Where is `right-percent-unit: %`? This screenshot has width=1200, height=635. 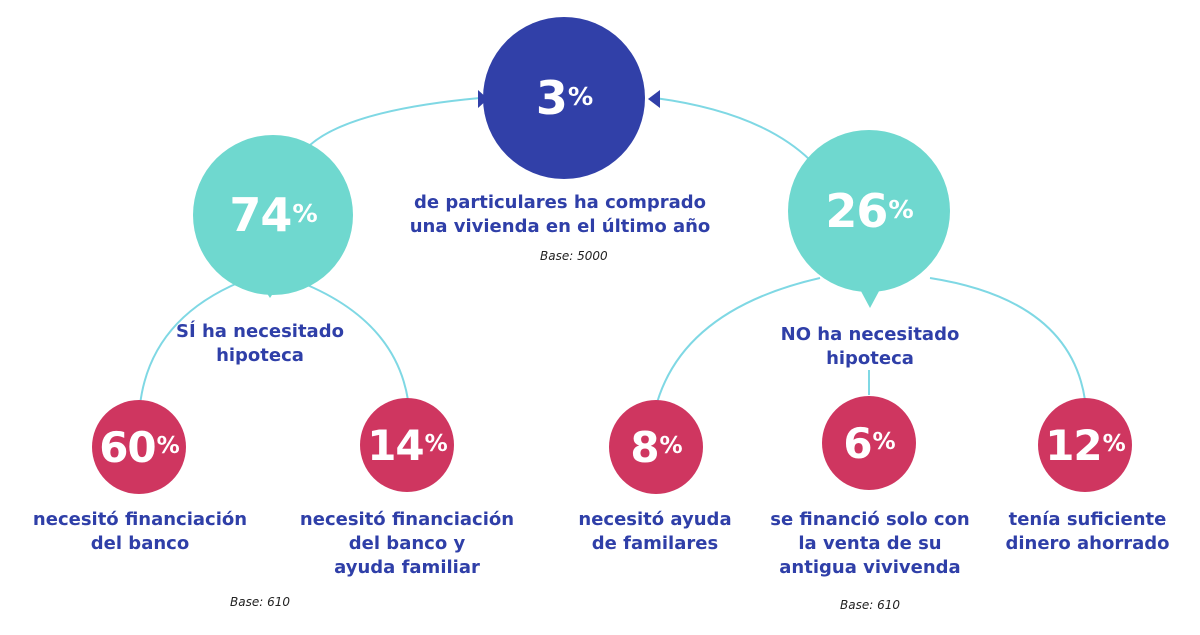
right-percent-unit: % is located at coordinates (900, 210).